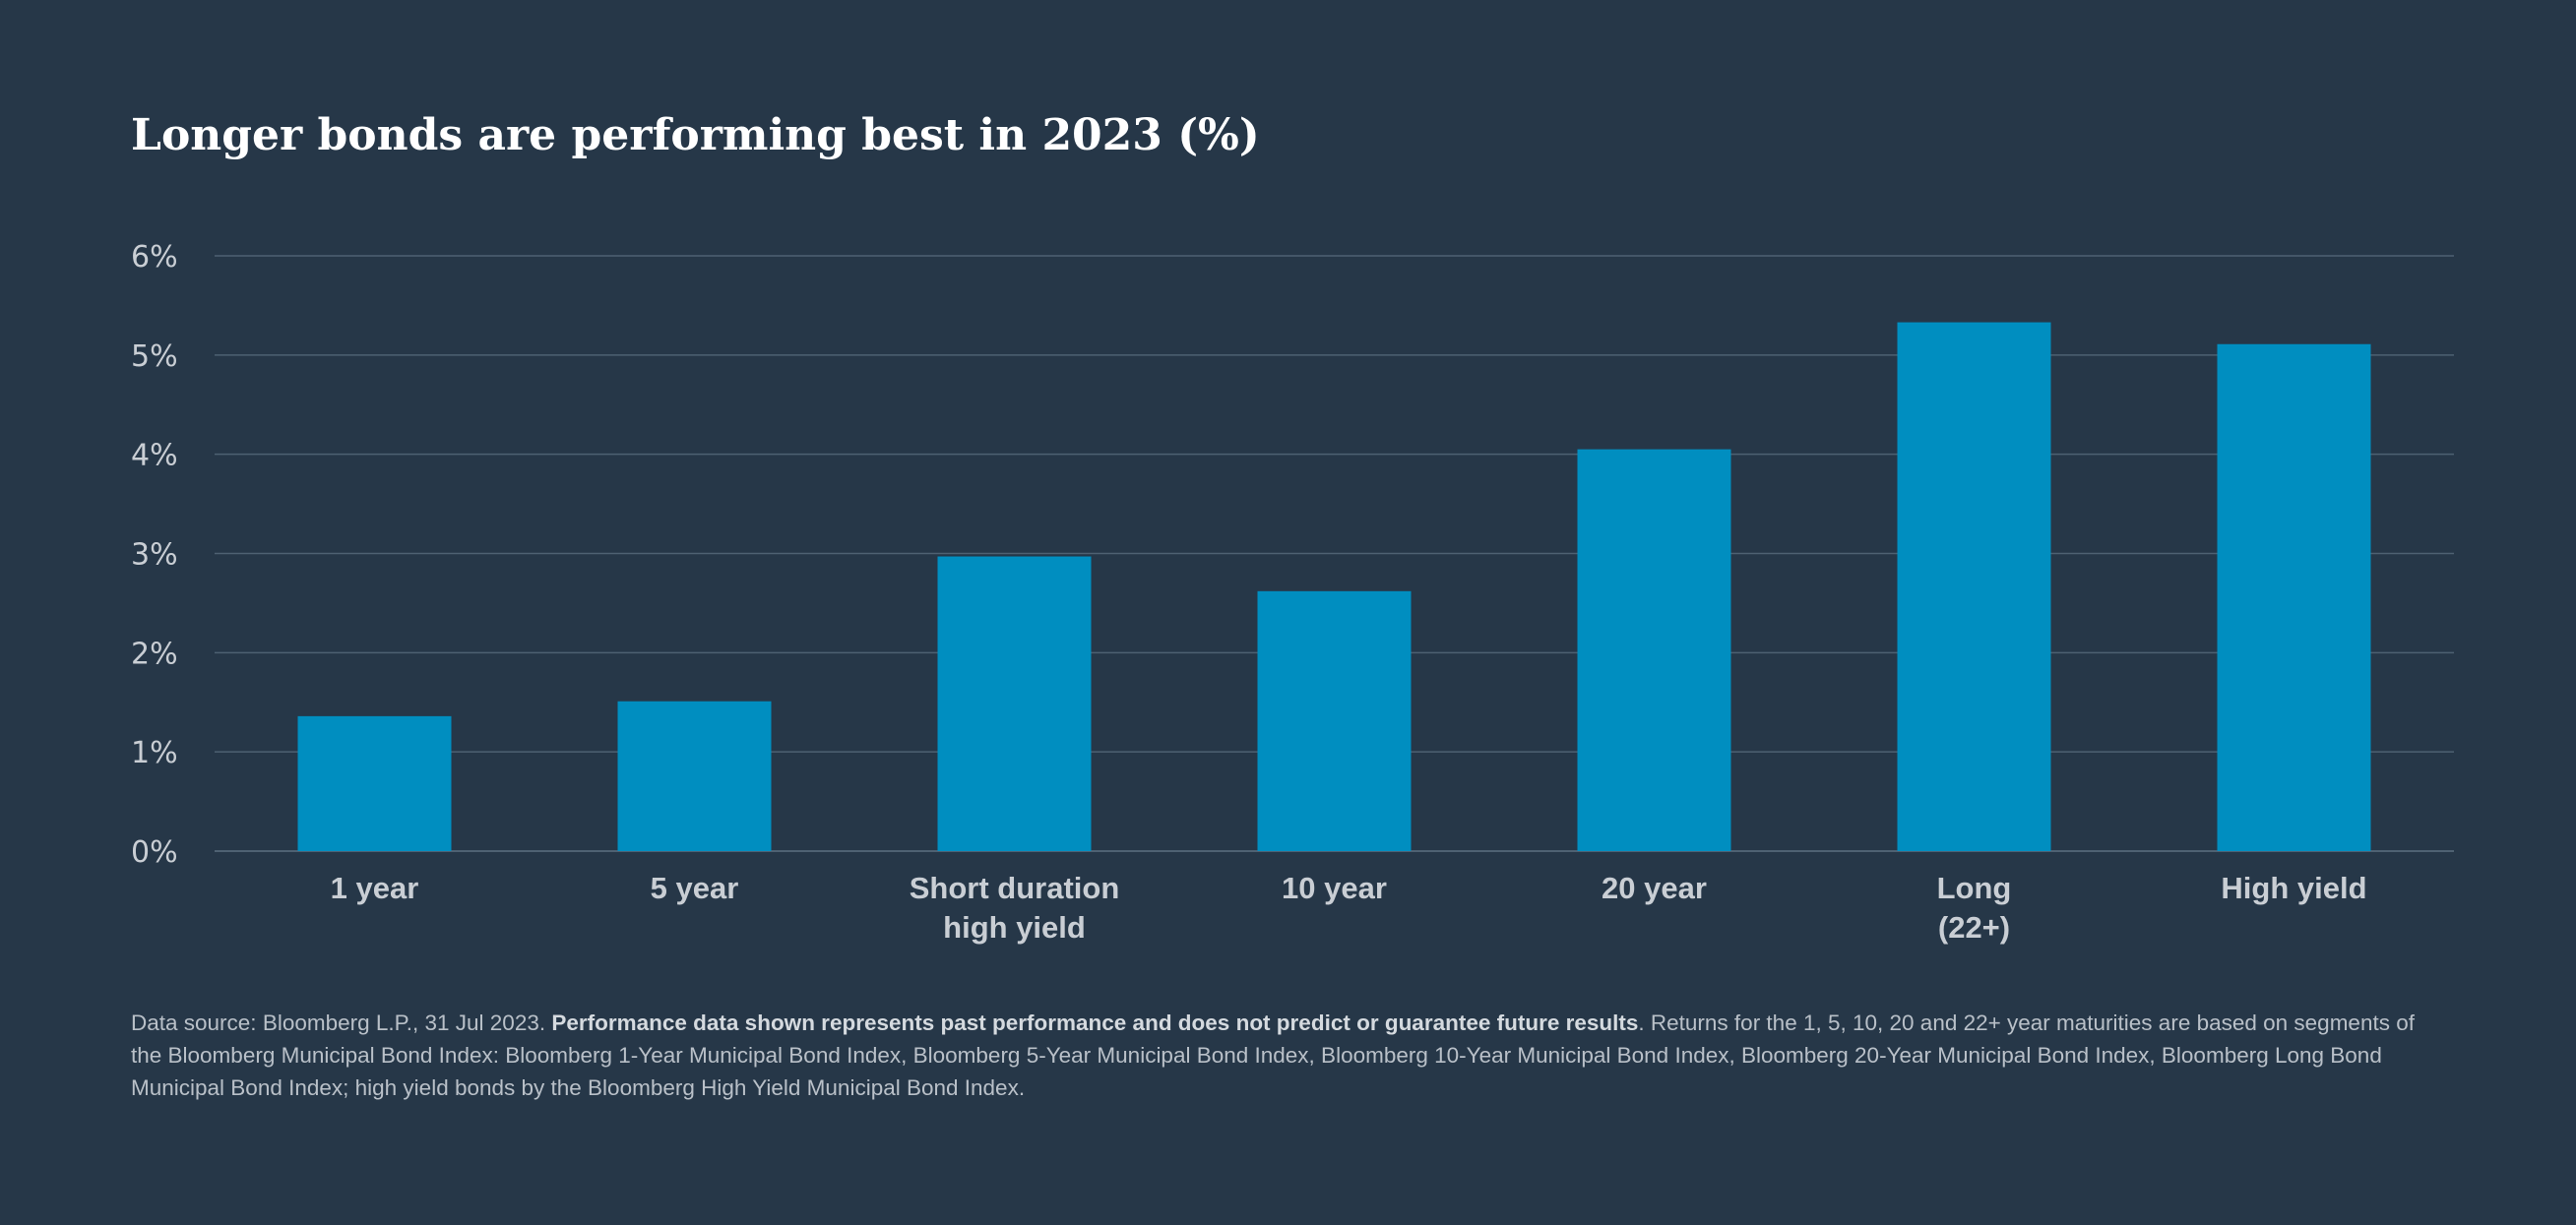  I want to click on x-tick-label: 1 year, so click(375, 888).